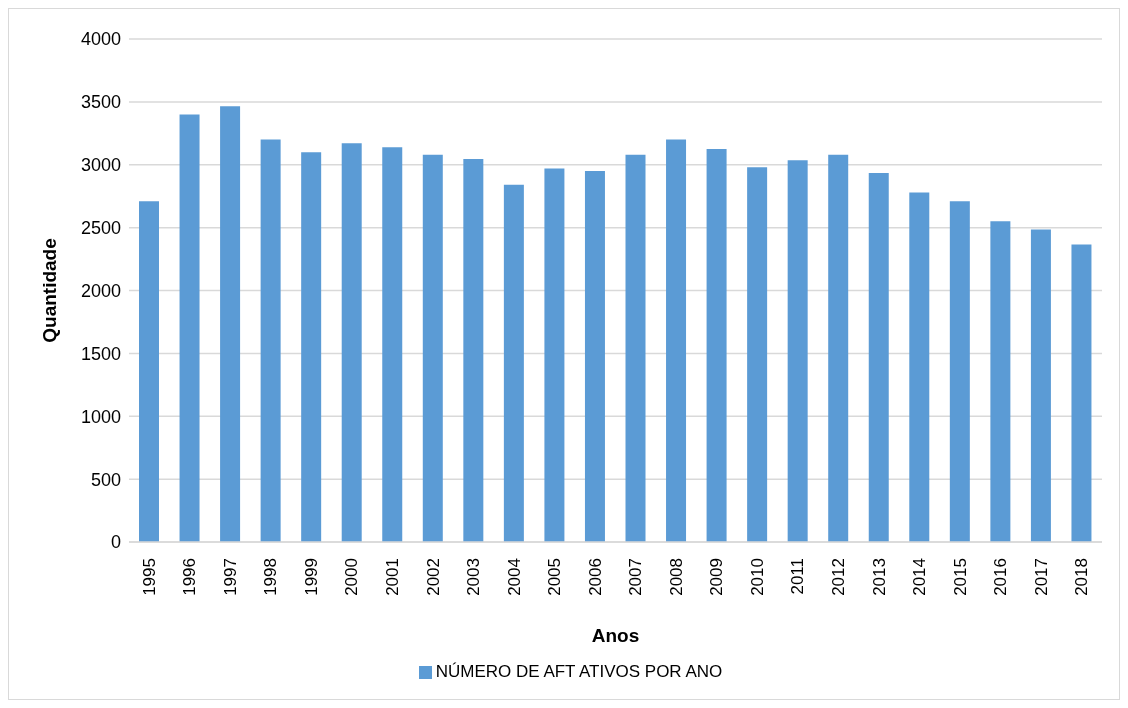 The height and width of the screenshot is (708, 1128). What do you see at coordinates (514, 577) in the screenshot?
I see `x-tick-label: 2004` at bounding box center [514, 577].